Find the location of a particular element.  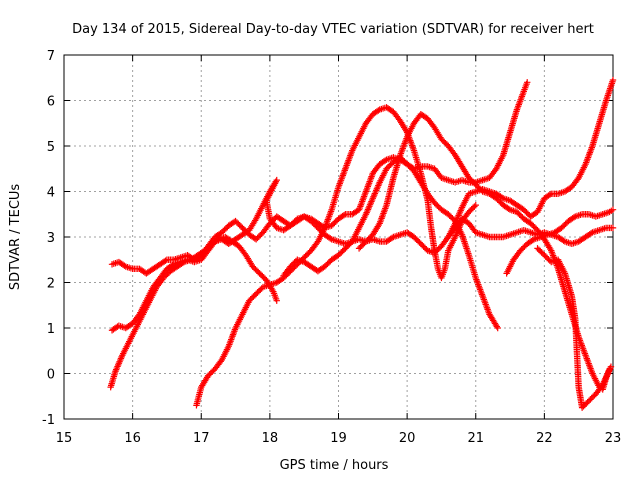

x-tick-label: 15 is located at coordinates (64, 438).